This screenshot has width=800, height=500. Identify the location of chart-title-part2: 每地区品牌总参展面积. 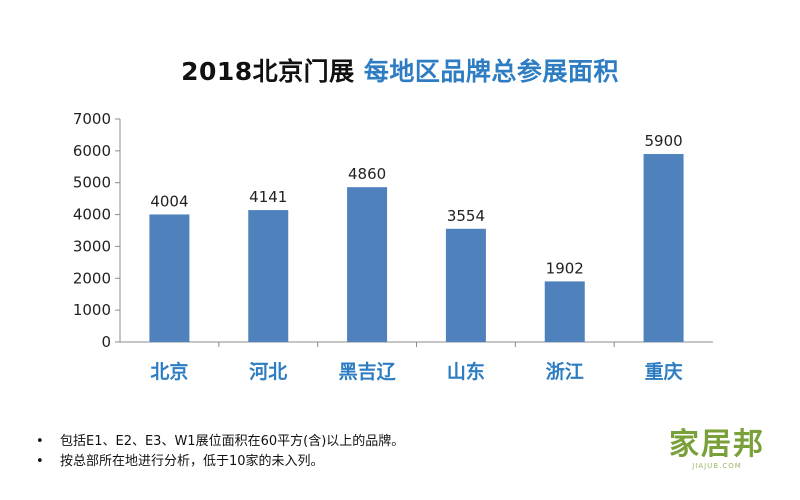
(491, 71).